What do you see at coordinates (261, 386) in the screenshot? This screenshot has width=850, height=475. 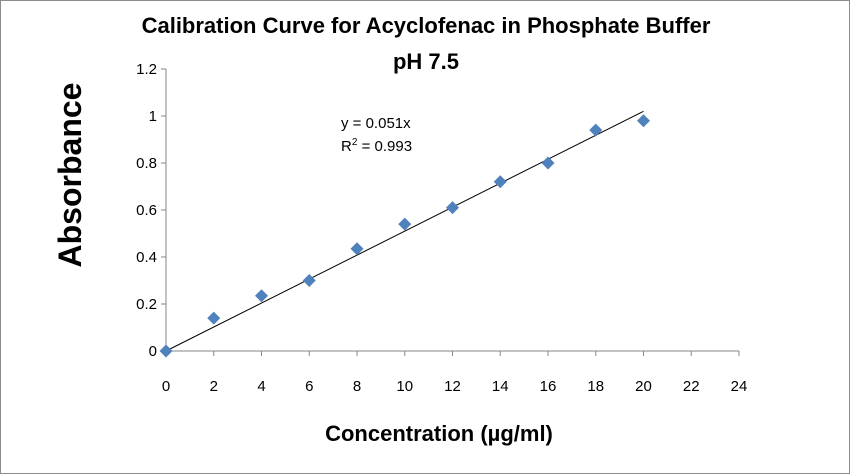 I see `x-tick-label: 4` at bounding box center [261, 386].